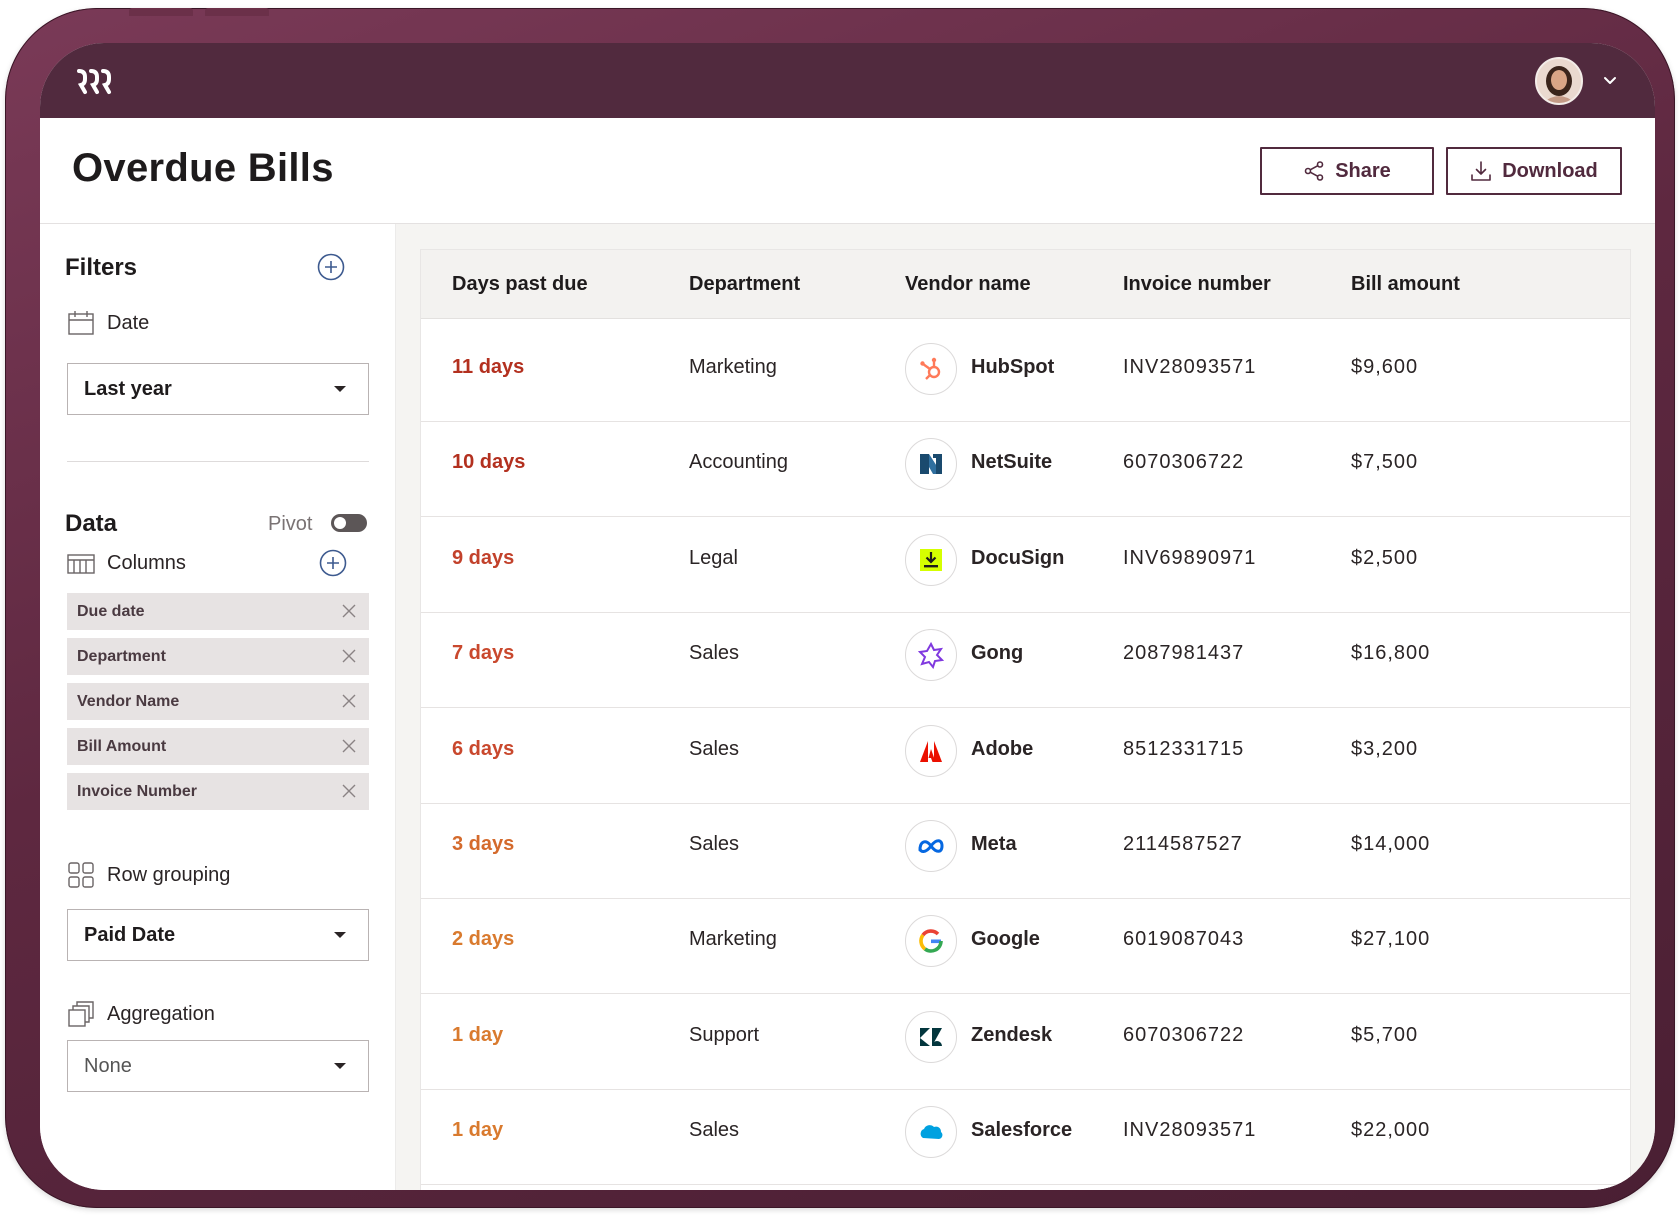 The image size is (1680, 1215). Describe the element at coordinates (161, 1013) in the screenshot. I see `aggregation-label-text: Aggregation` at that location.